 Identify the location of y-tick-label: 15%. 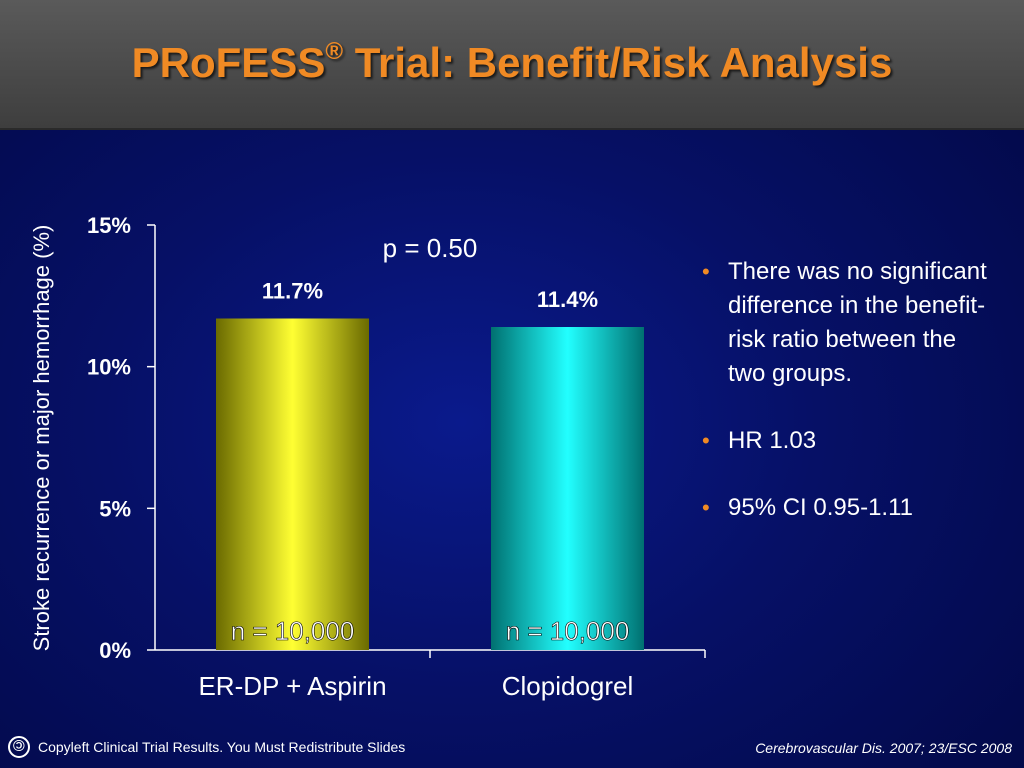
(109, 225).